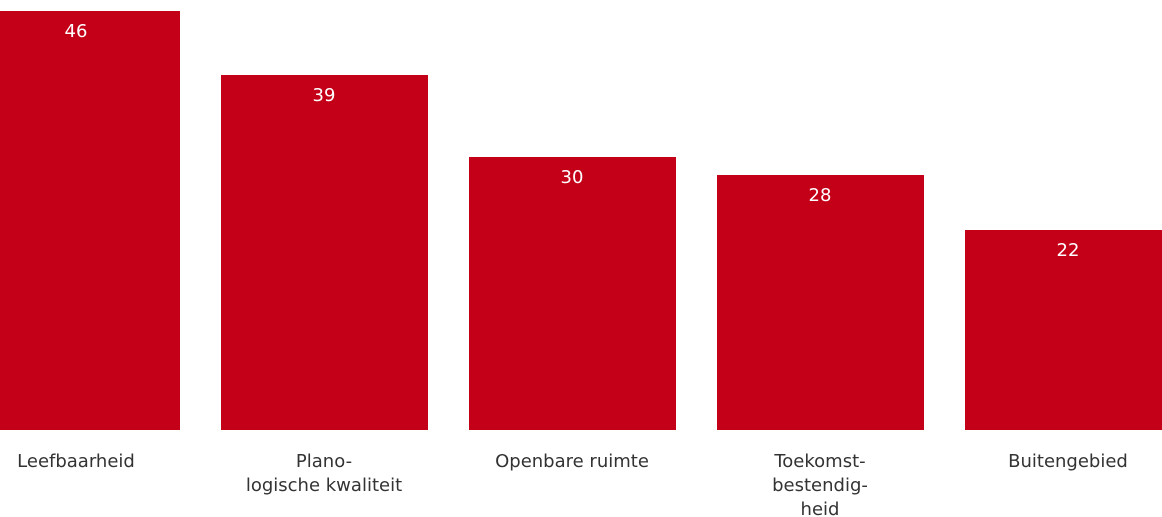  What do you see at coordinates (572, 461) in the screenshot?
I see `x-tick-label: Openbare ruimte` at bounding box center [572, 461].